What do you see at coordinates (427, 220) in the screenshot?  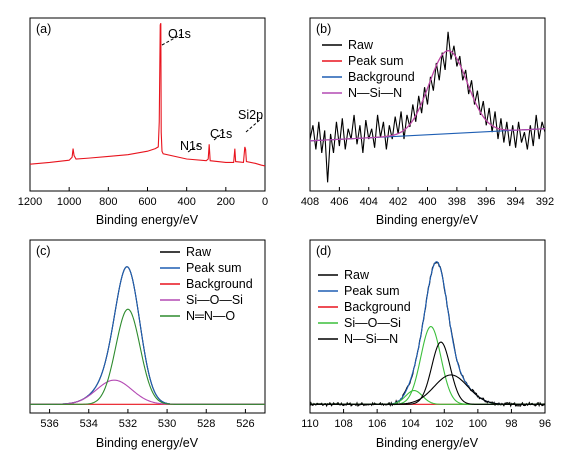 I see `panel-b-xlabel: Binding energy/eV` at bounding box center [427, 220].